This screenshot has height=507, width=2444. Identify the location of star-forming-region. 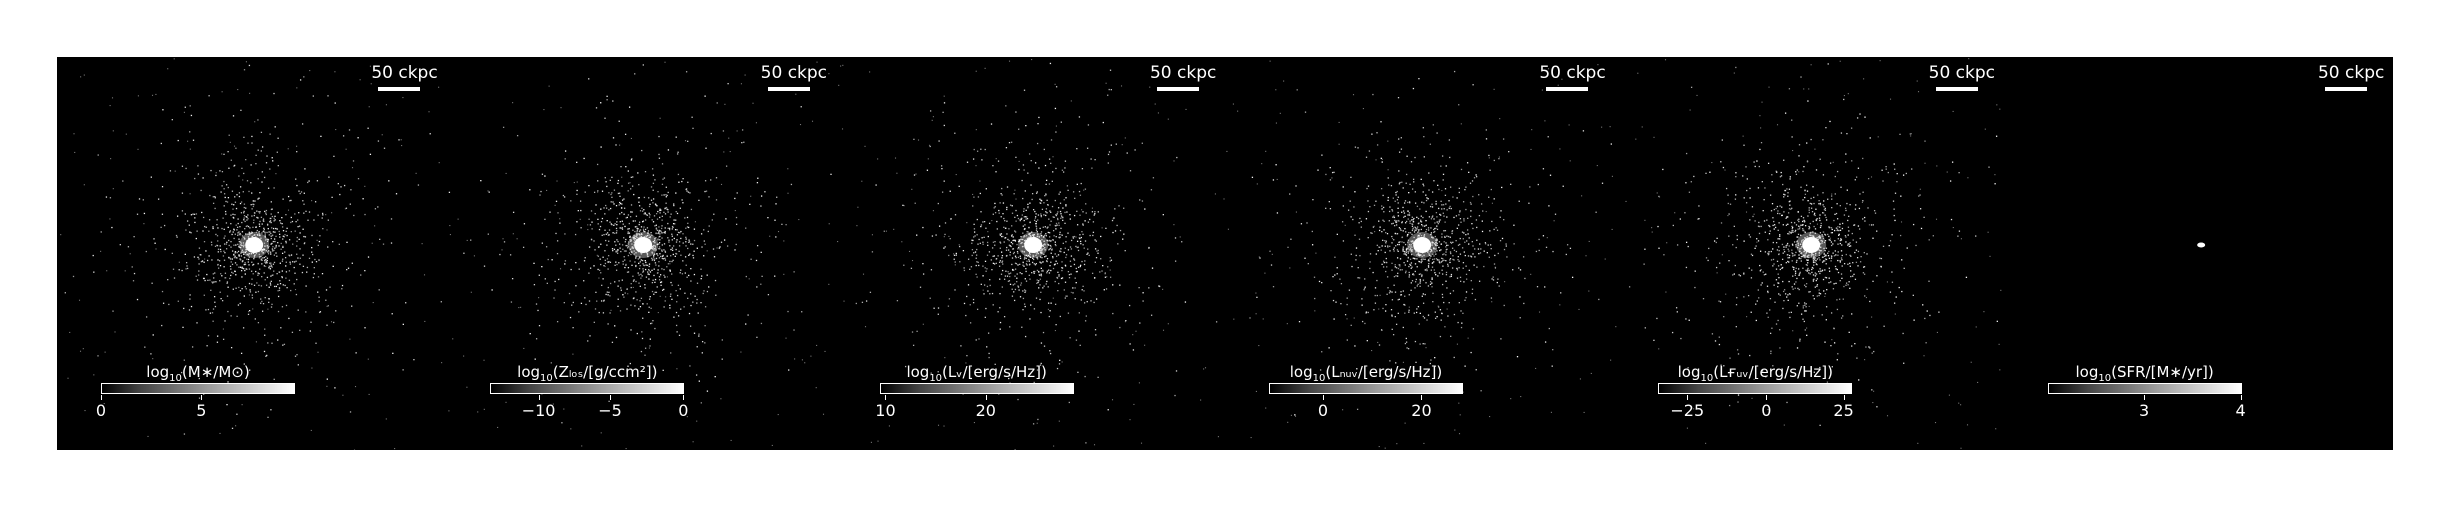
(2200, 245).